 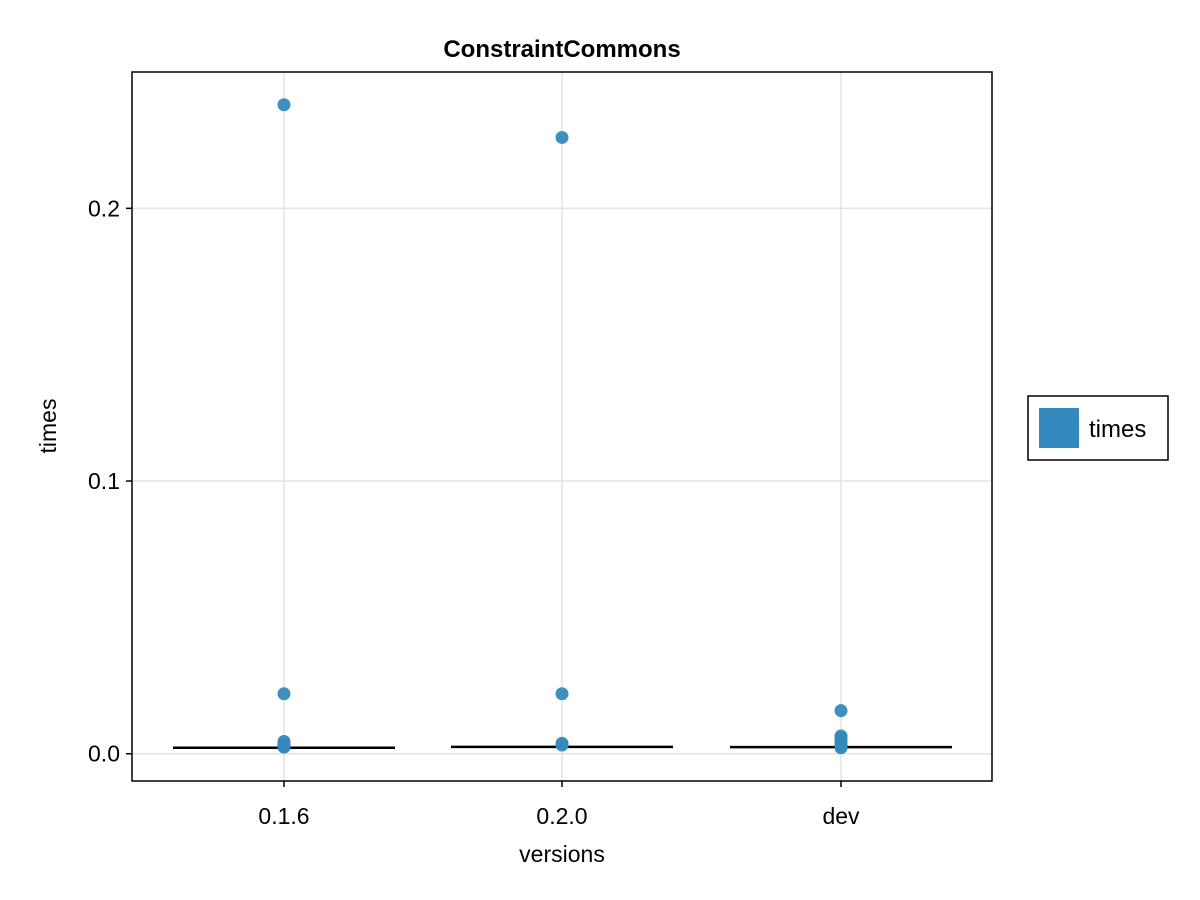 I want to click on legend-label: times, so click(x=1117, y=429).